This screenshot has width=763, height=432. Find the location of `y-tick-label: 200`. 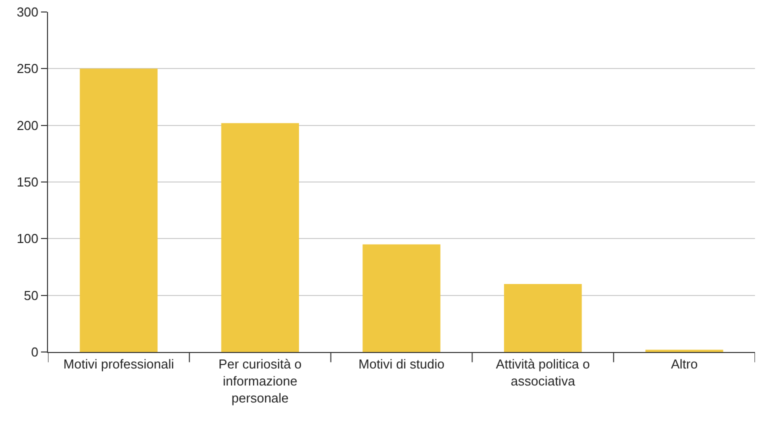

y-tick-label: 200 is located at coordinates (27, 125).